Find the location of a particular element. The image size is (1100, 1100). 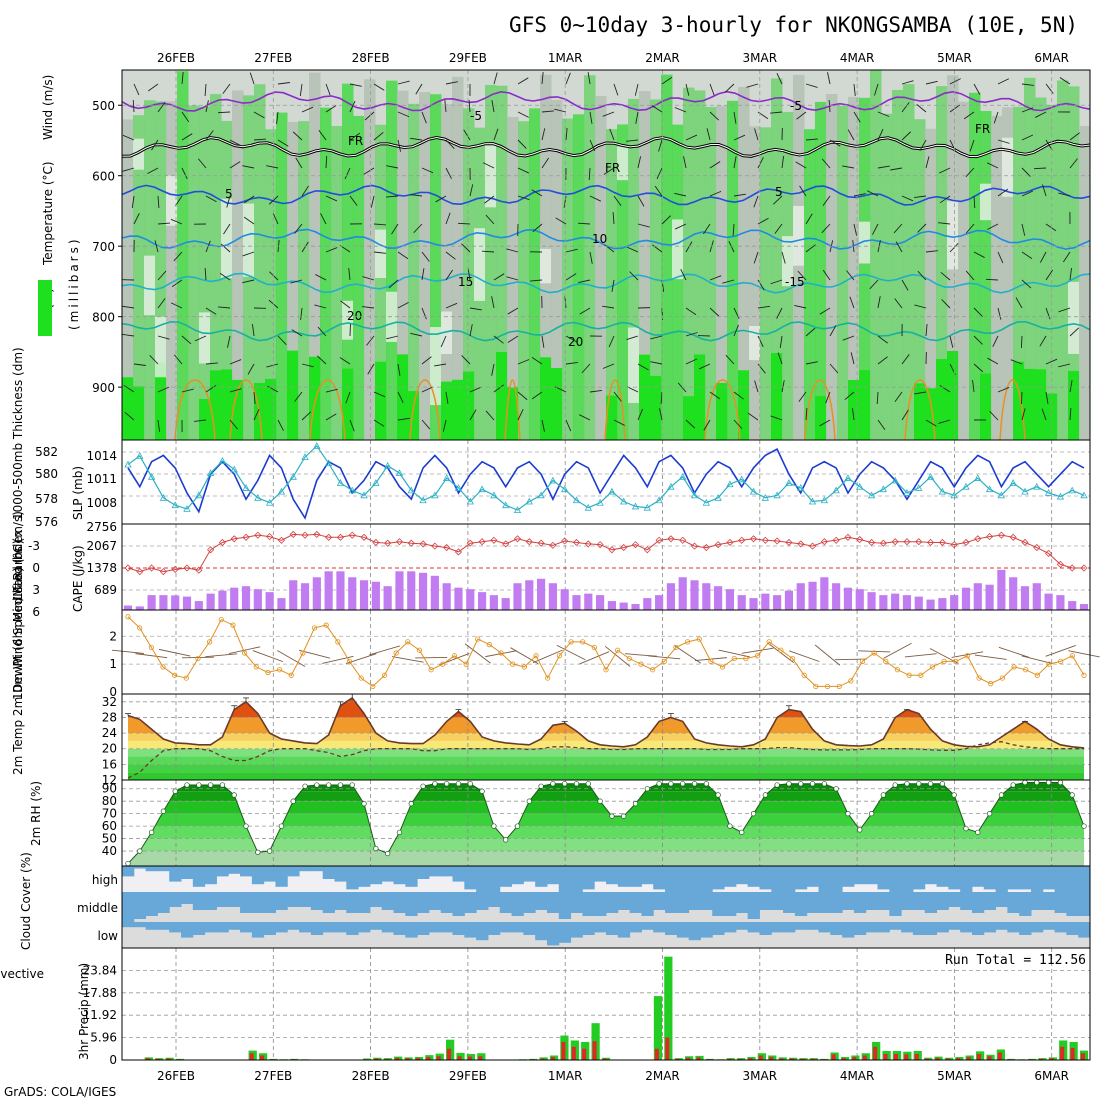

rh-column is located at coordinates (535, 274).